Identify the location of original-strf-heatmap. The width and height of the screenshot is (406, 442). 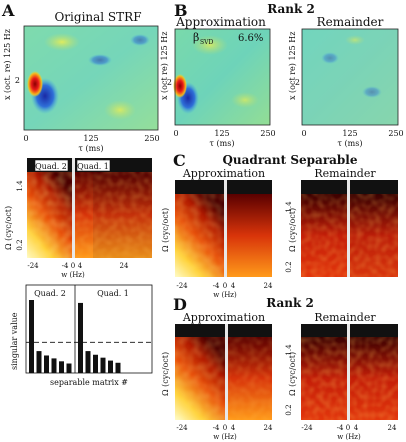
(91, 78).